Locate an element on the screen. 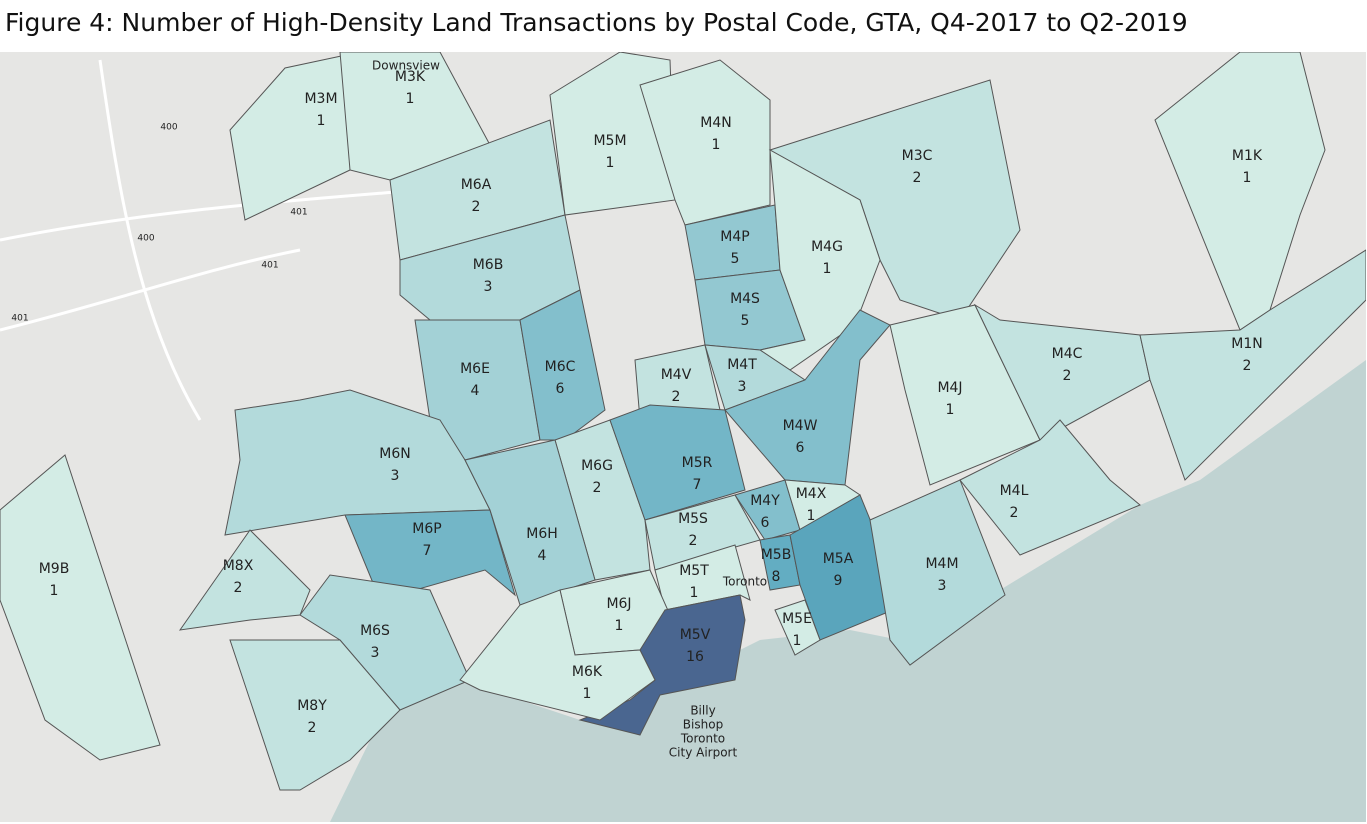 Image resolution: width=1367 pixels, height=824 pixels. basemap-label: Downsview is located at coordinates (406, 66).